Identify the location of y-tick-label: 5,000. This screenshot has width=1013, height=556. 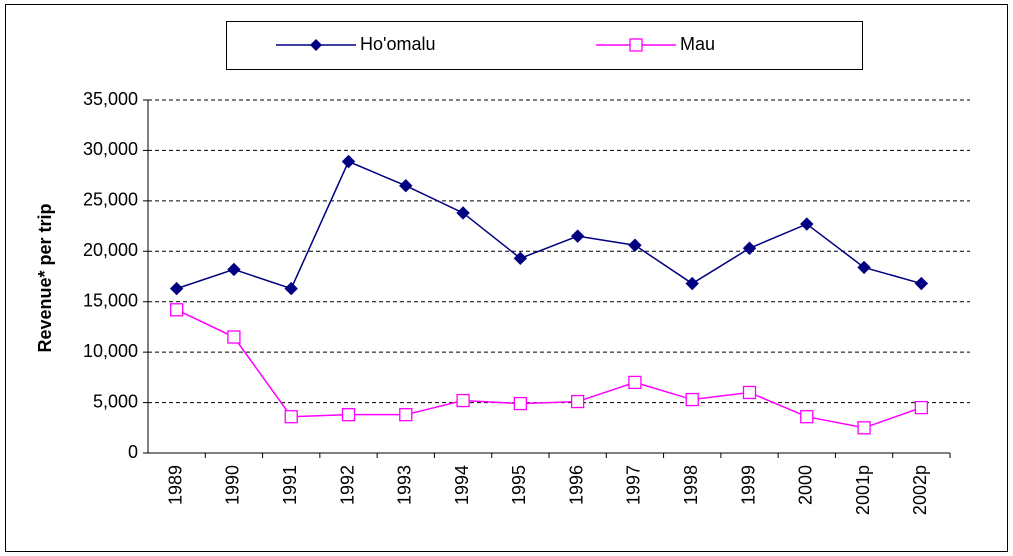
(115, 401).